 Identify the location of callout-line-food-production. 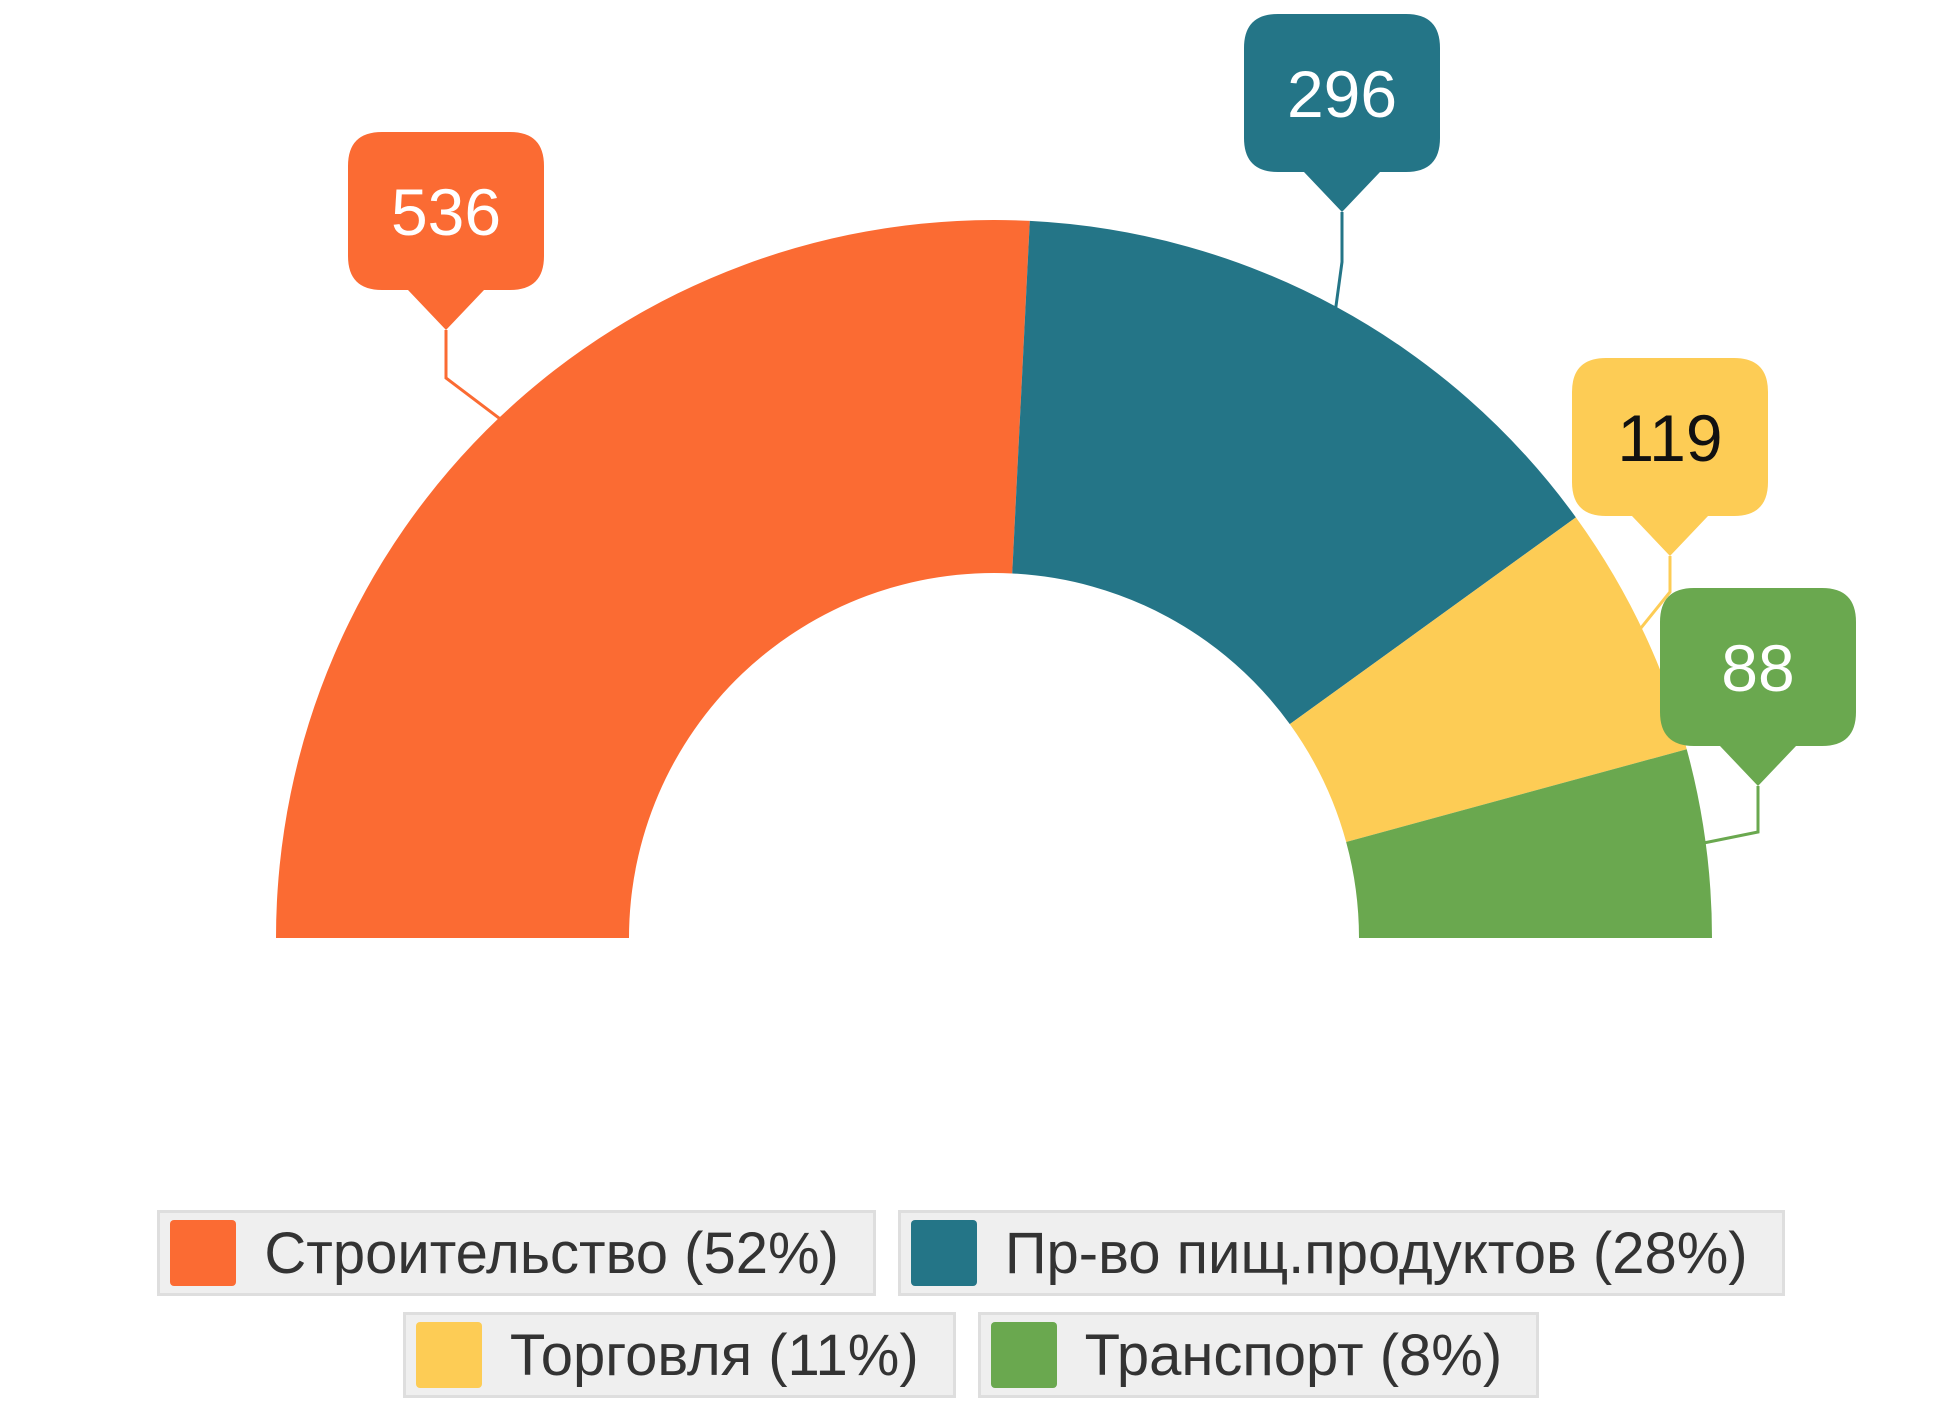
(1339, 260).